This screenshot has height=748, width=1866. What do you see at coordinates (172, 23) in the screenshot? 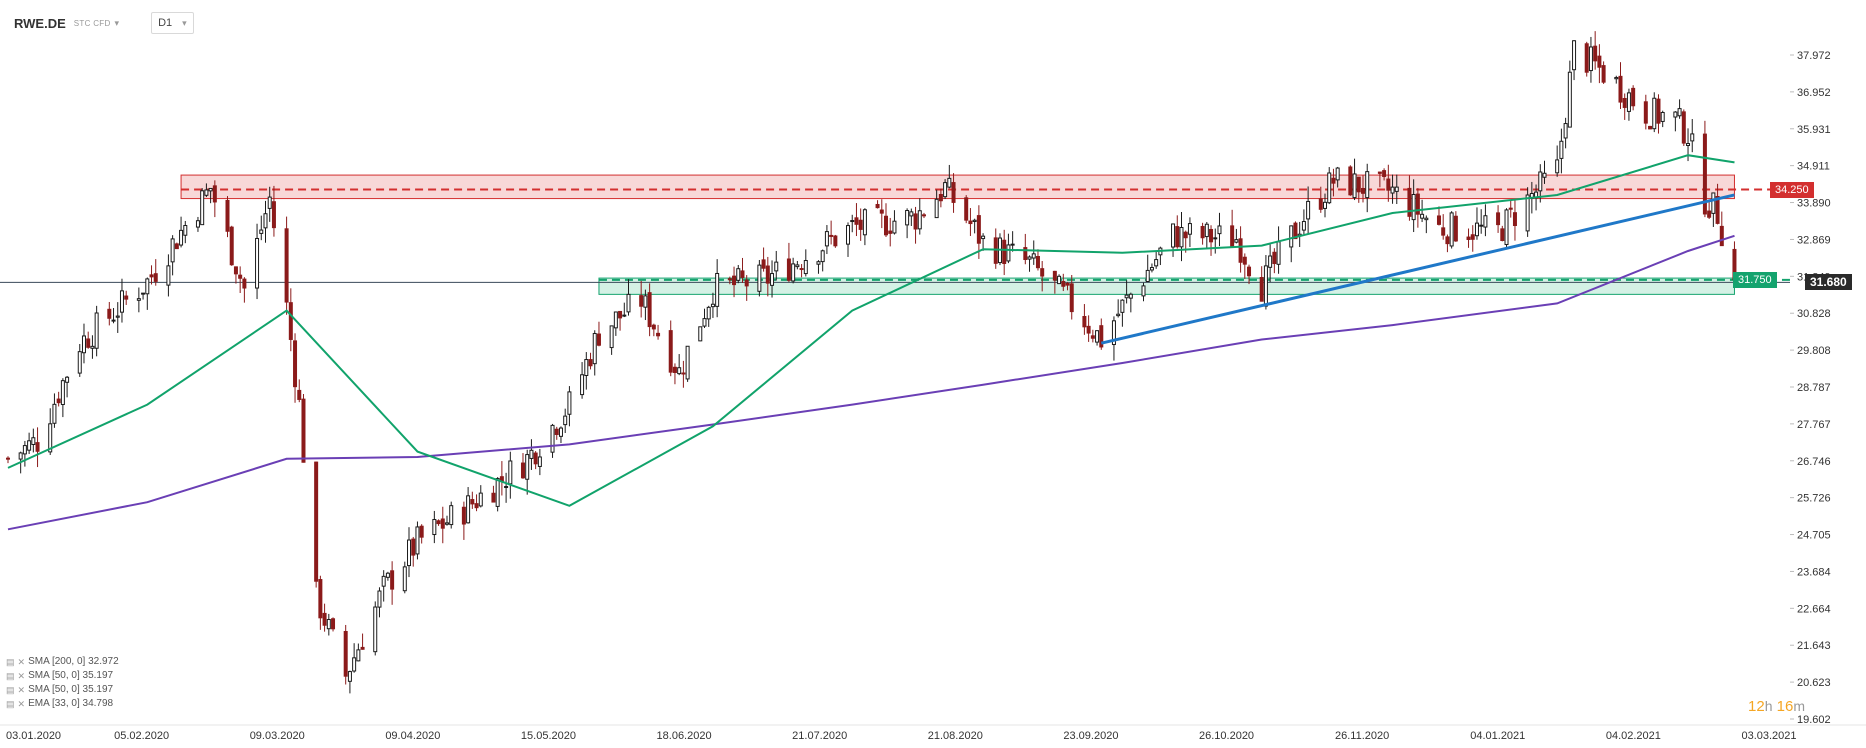
I see `timeframe-select: D1 ▾` at bounding box center [172, 23].